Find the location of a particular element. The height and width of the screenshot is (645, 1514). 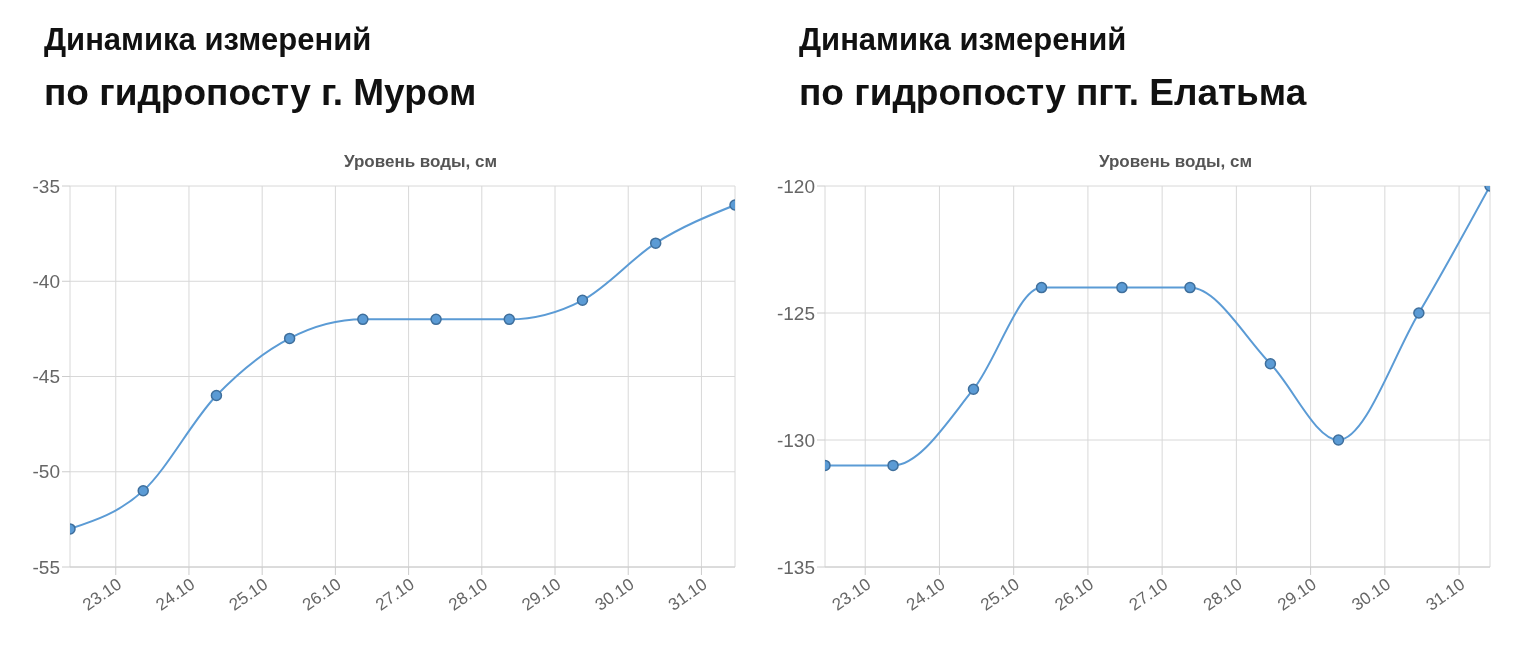

y-tick-label: -130 is located at coordinates (795, 440).